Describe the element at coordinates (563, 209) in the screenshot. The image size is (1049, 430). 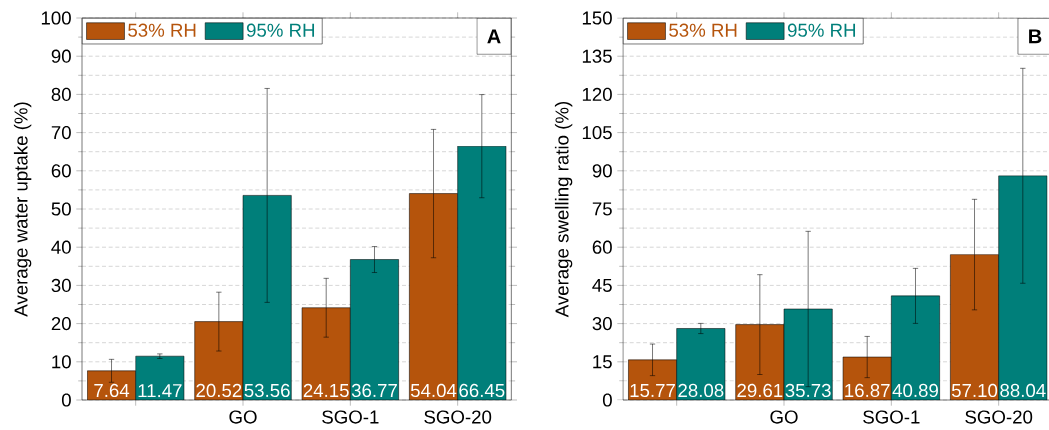
I see `y-axis-title: Average swelling ratio (%)` at that location.